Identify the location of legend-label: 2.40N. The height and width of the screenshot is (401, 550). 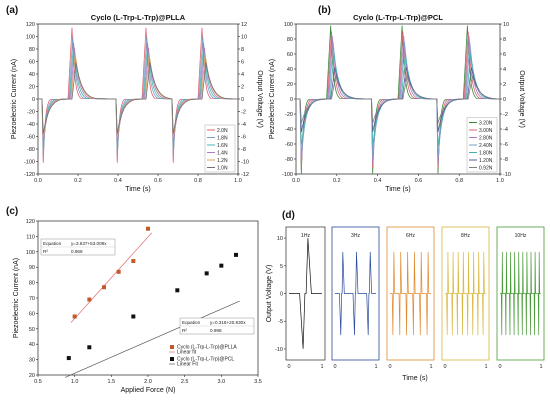
(486, 146).